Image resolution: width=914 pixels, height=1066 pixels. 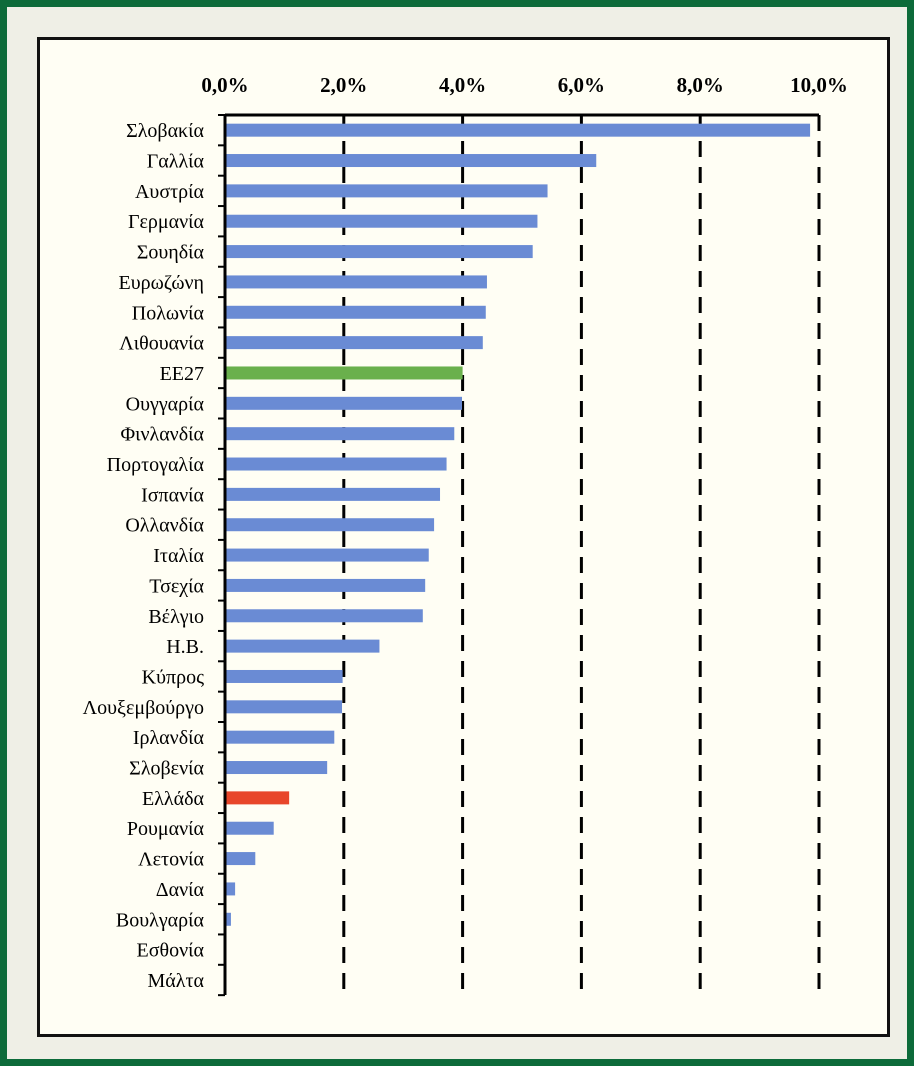 What do you see at coordinates (156, 465) in the screenshot?
I see `category-label: Πορτογαλία` at bounding box center [156, 465].